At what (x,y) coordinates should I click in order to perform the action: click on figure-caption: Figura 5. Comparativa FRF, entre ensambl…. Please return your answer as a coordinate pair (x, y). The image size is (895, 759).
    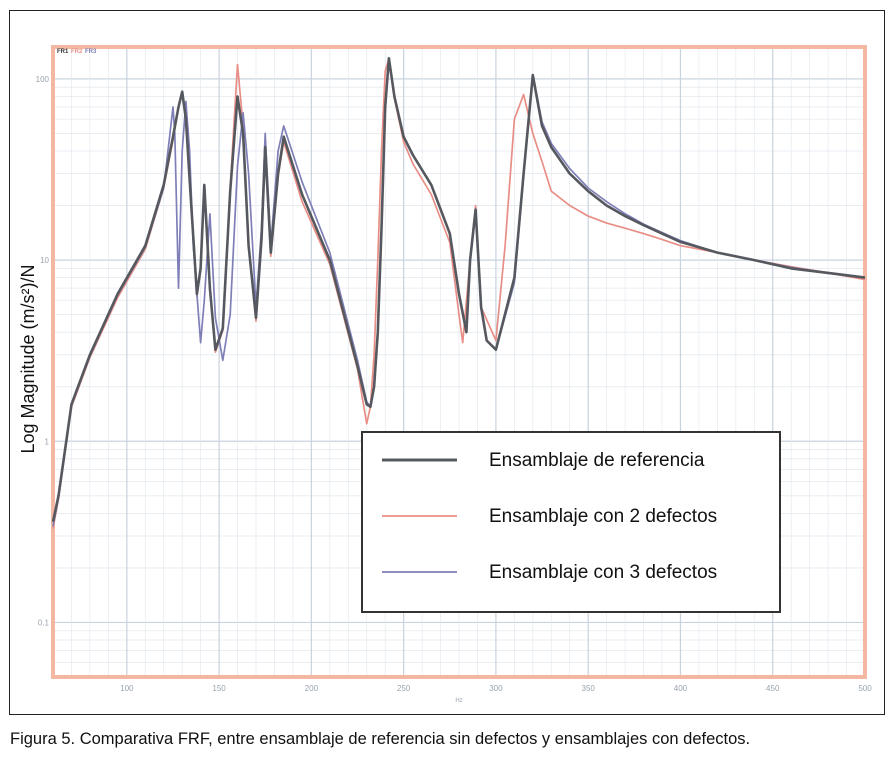
    Looking at the image, I should click on (380, 739).